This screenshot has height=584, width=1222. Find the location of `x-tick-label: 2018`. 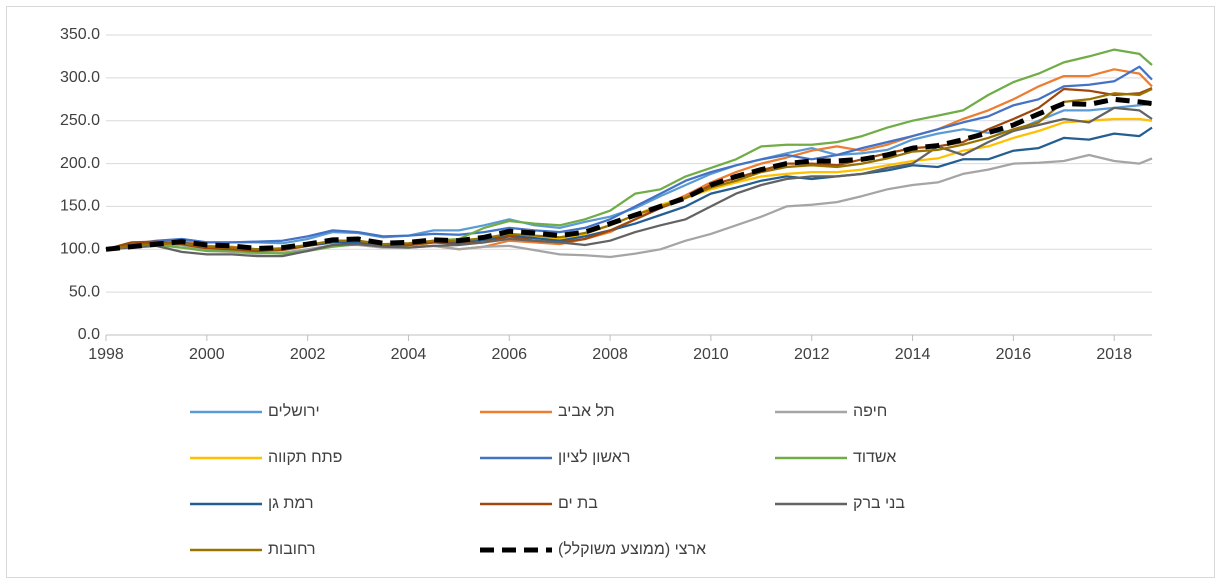

x-tick-label: 2018 is located at coordinates (1114, 354).